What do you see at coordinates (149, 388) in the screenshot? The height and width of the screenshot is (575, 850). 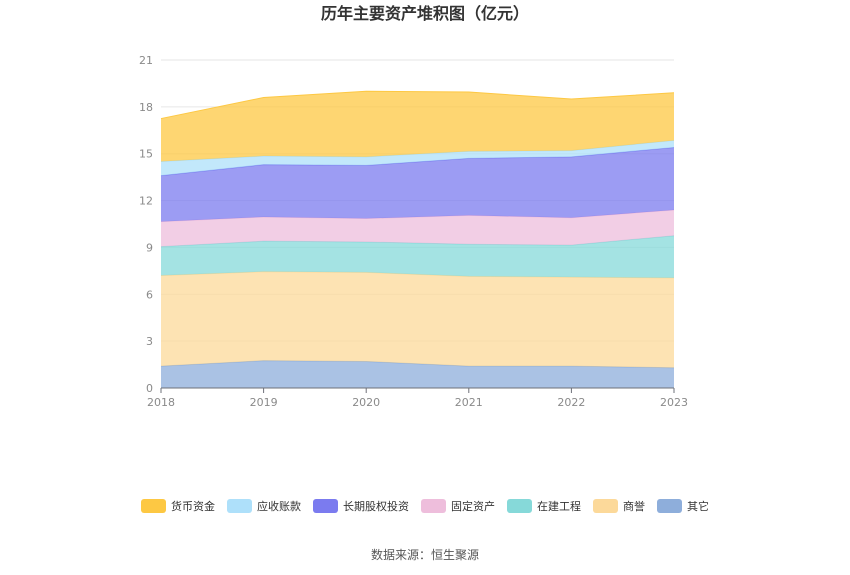 I see `y-tick-label: 0` at bounding box center [149, 388].